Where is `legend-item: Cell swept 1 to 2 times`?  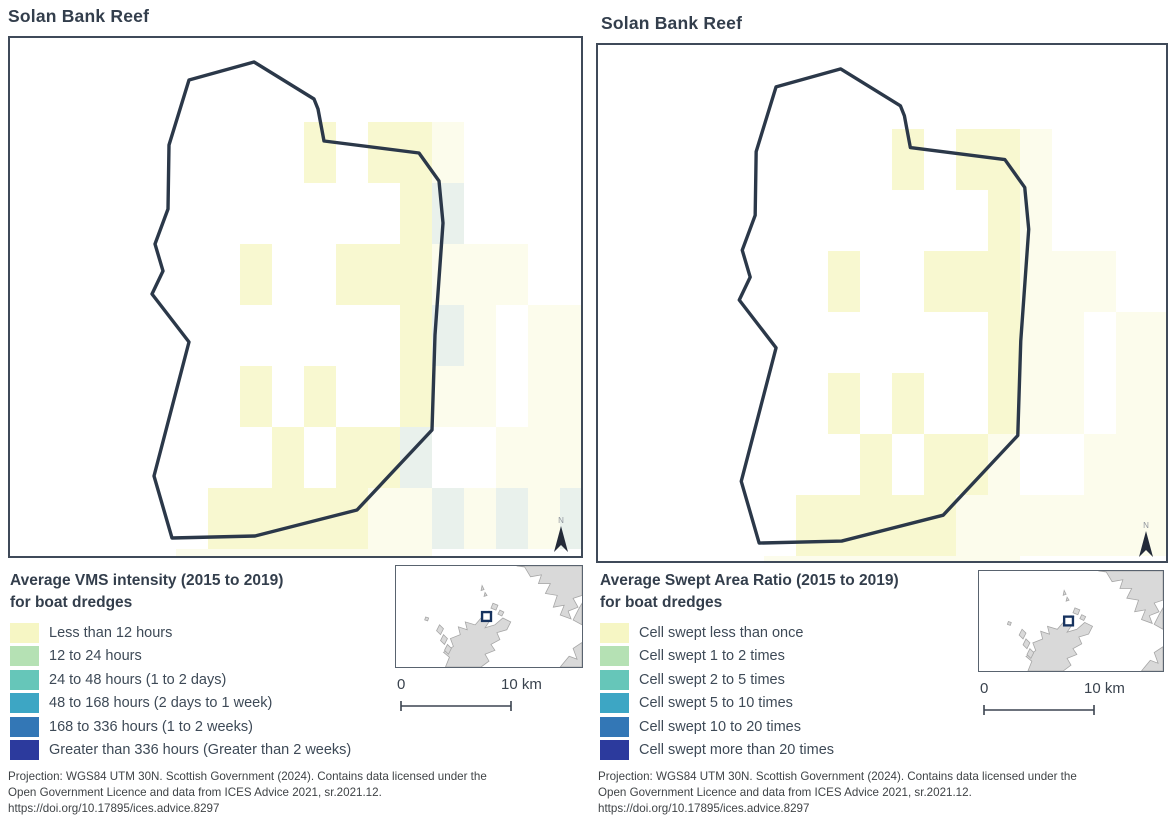
legend-item: Cell swept 1 to 2 times is located at coordinates (800, 657).